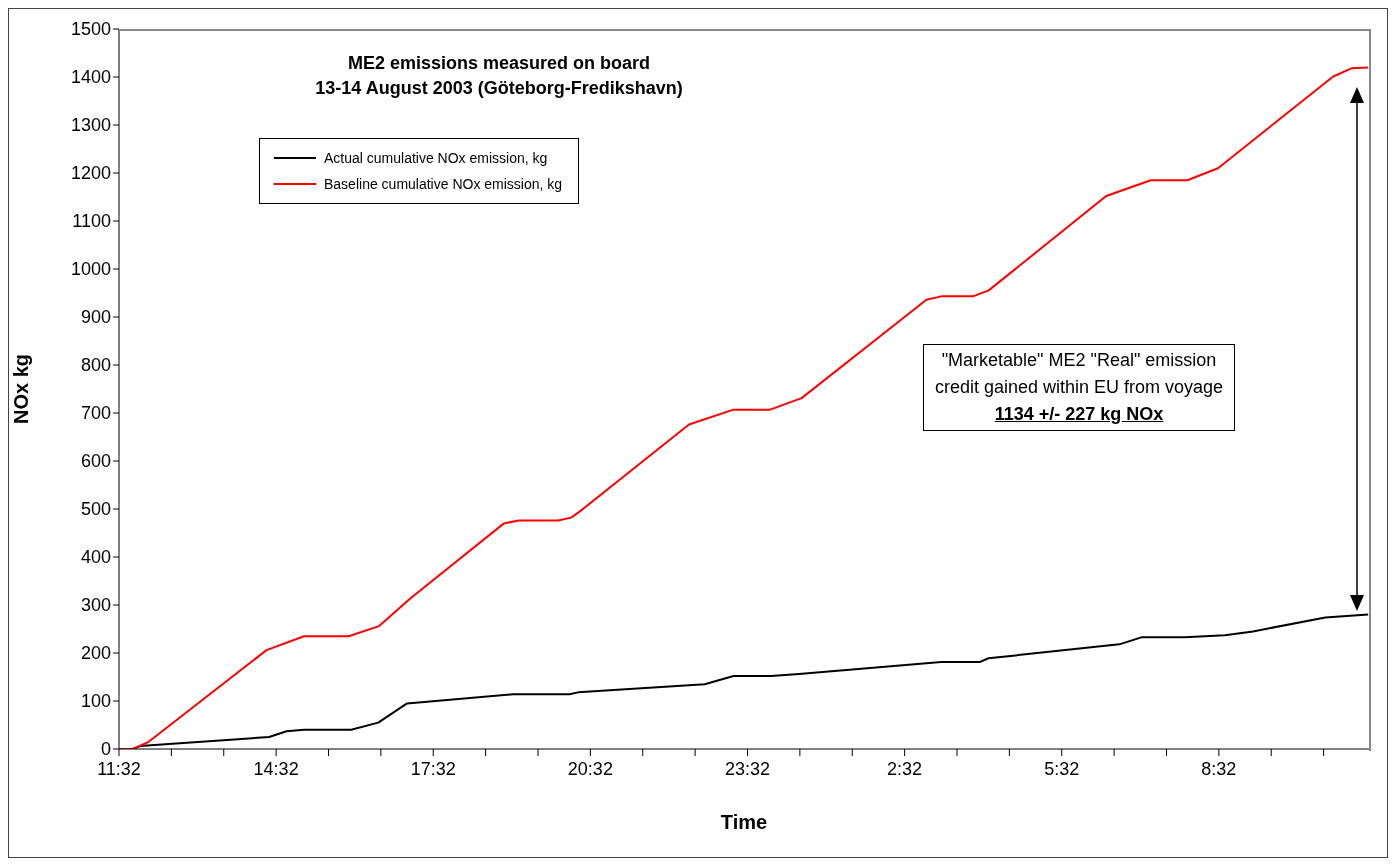 This screenshot has height=864, width=1397. I want to click on y-tick-label: 1000, so click(90, 269).